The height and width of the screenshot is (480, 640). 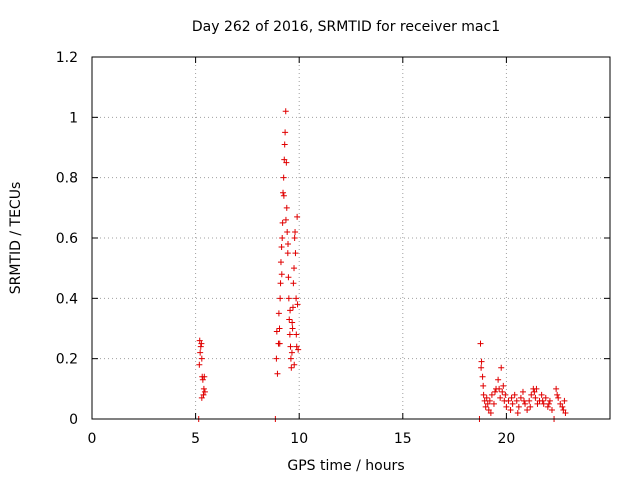 I want to click on x-tick-label: 15, so click(x=403, y=439).